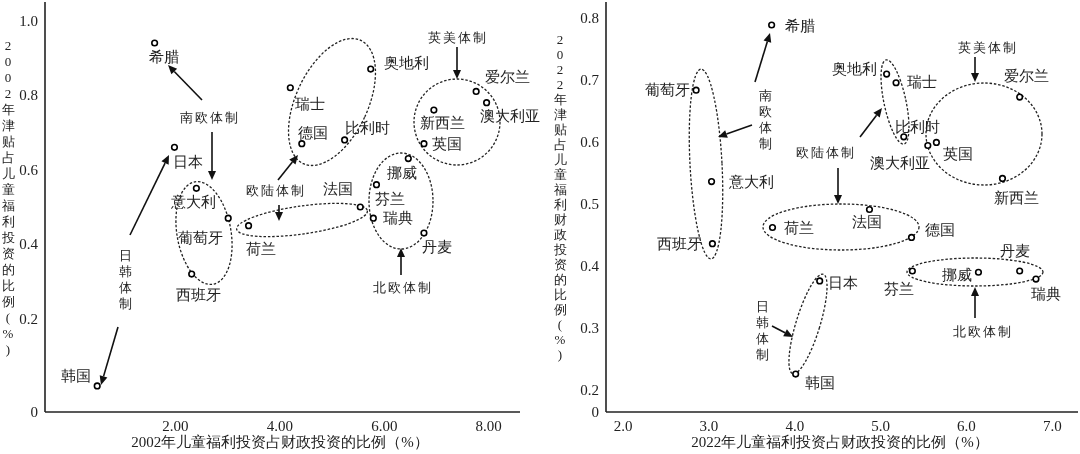  What do you see at coordinates (488, 426) in the screenshot?
I see `x-tick-label: 8.00` at bounding box center [488, 426].